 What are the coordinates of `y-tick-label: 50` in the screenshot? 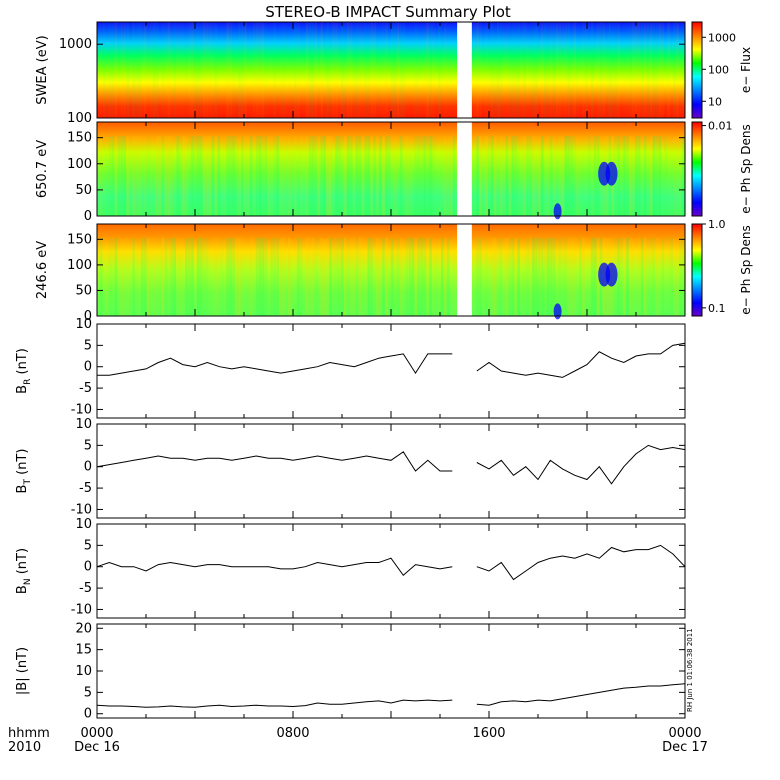 It's located at (83, 190).